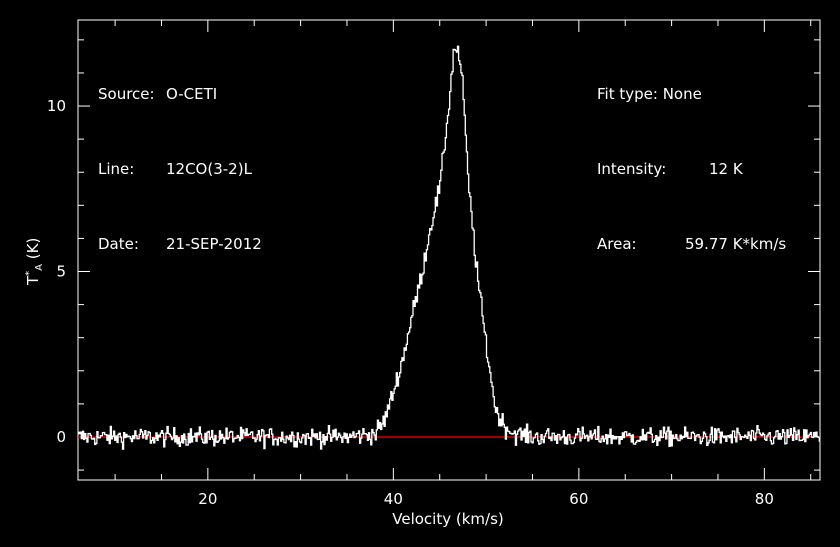 This screenshot has width=840, height=547. I want to click on line-row: Line: 12CO(3-2)L, so click(180, 169).